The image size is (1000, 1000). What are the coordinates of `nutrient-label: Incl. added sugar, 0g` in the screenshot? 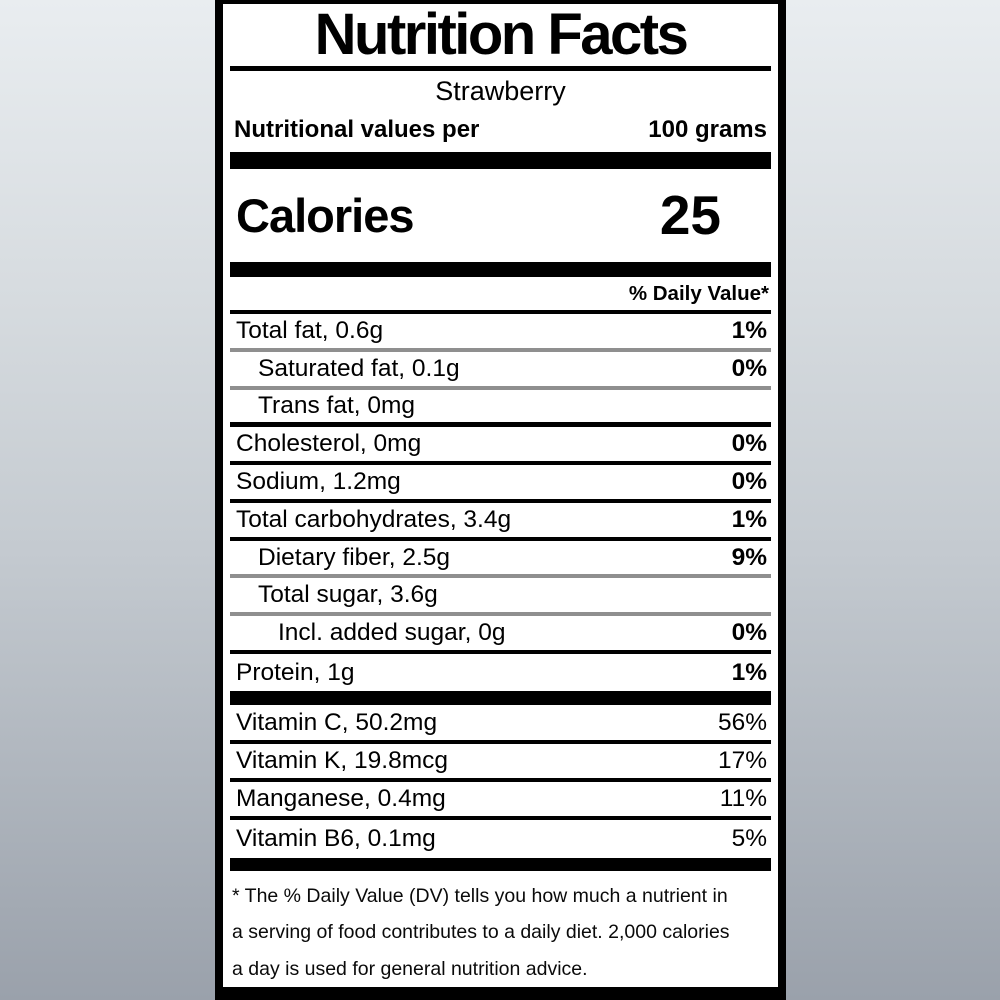 It's located at (392, 632).